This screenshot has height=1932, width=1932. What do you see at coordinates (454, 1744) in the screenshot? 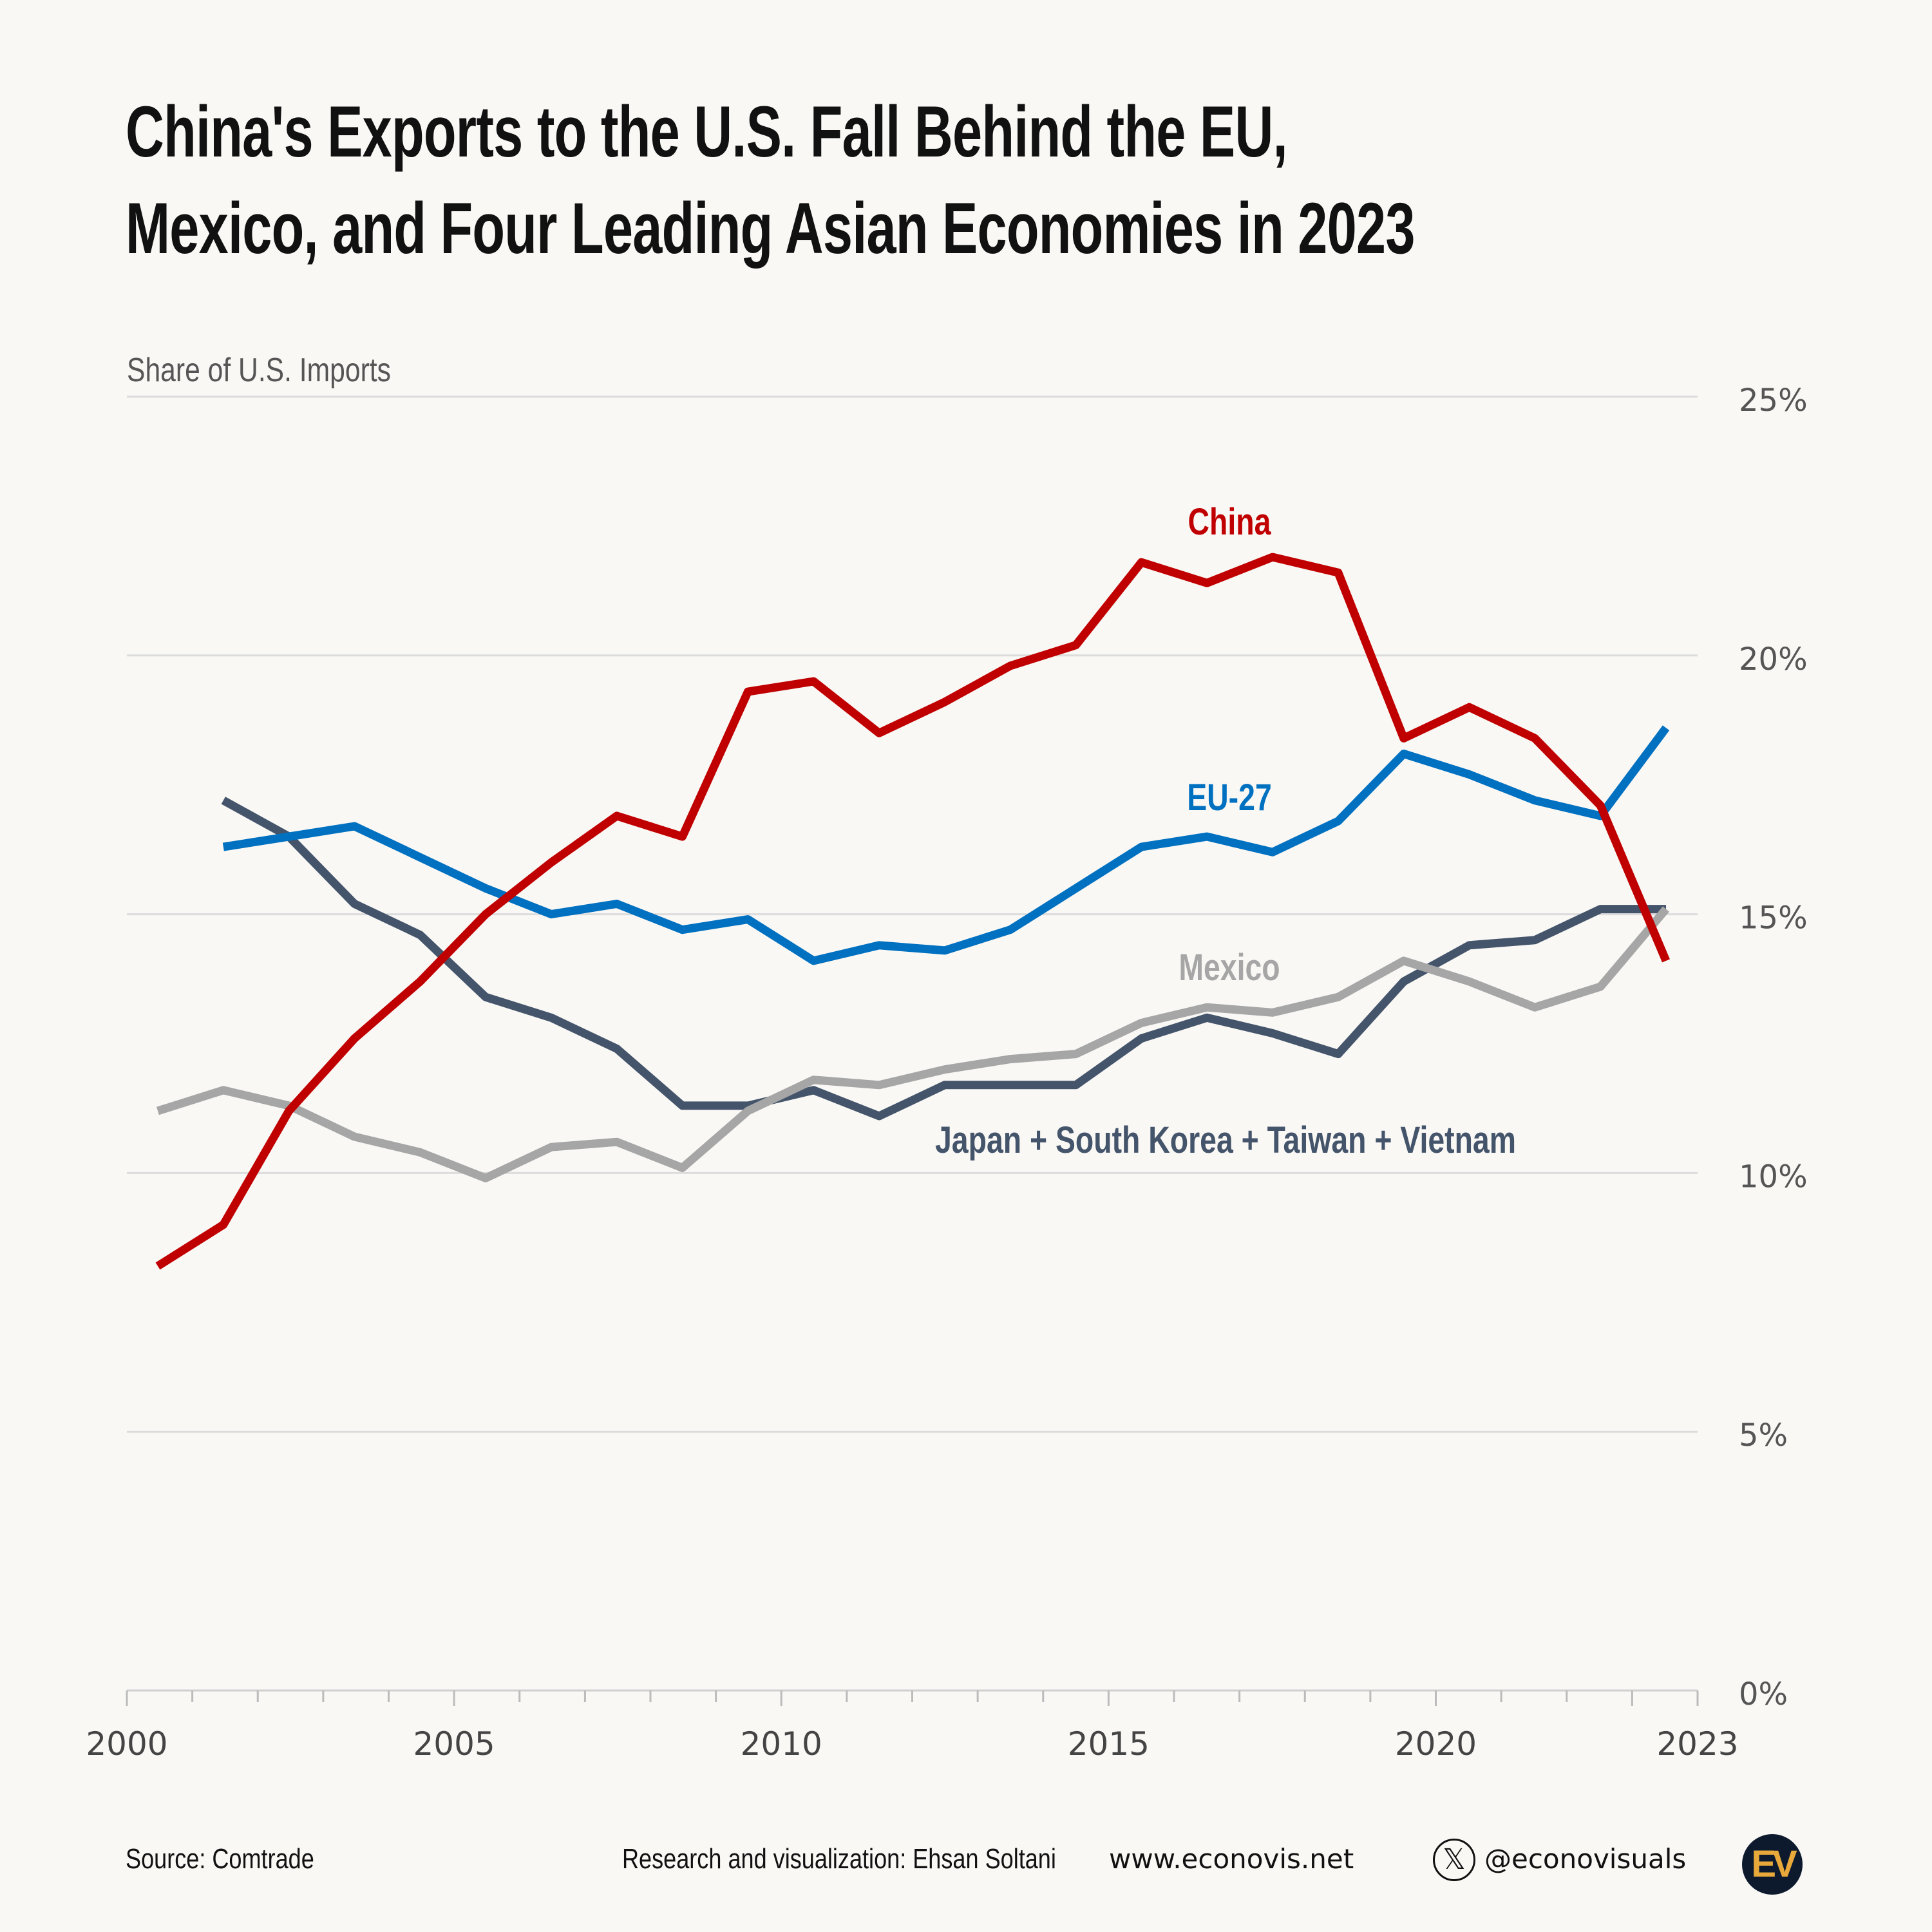
I see `x-tick-label: 2005` at bounding box center [454, 1744].